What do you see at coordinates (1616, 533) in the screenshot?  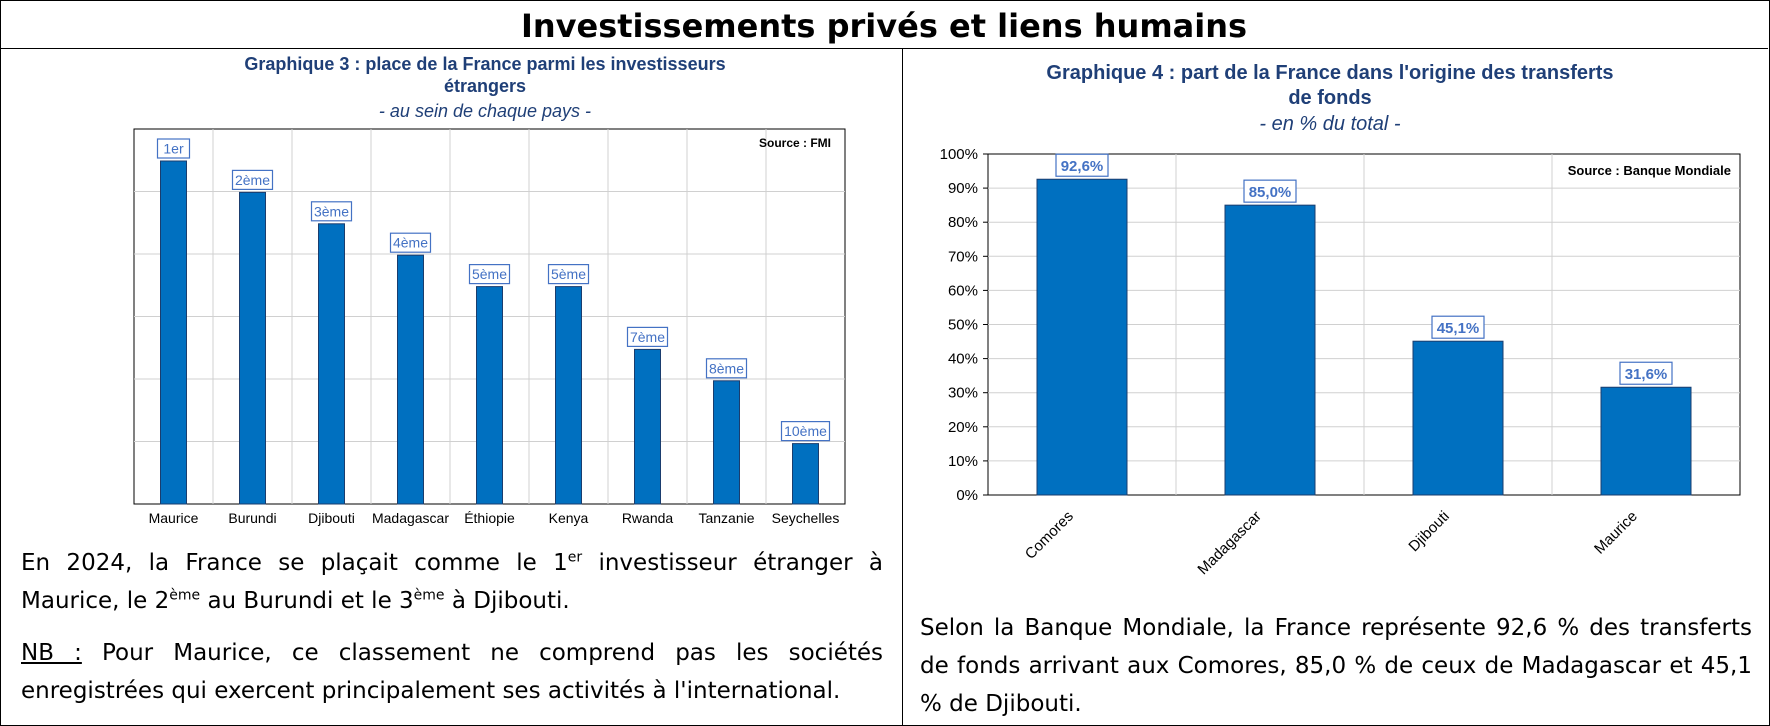 I see `chart4-category-label: Maurice` at bounding box center [1616, 533].